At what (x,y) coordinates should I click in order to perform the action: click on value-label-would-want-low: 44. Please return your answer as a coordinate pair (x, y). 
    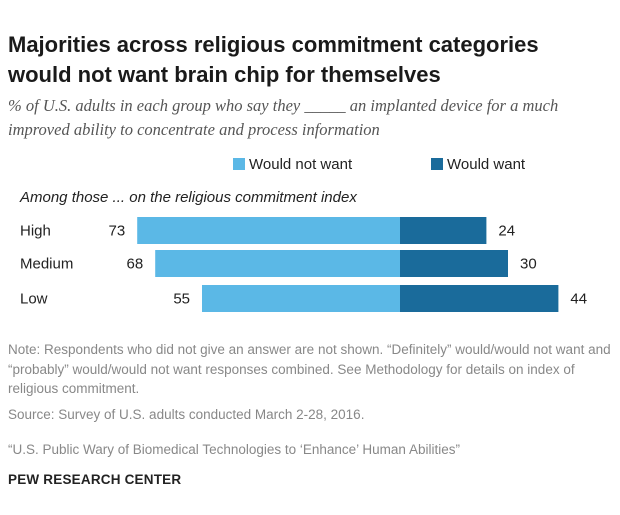
    Looking at the image, I should click on (578, 299).